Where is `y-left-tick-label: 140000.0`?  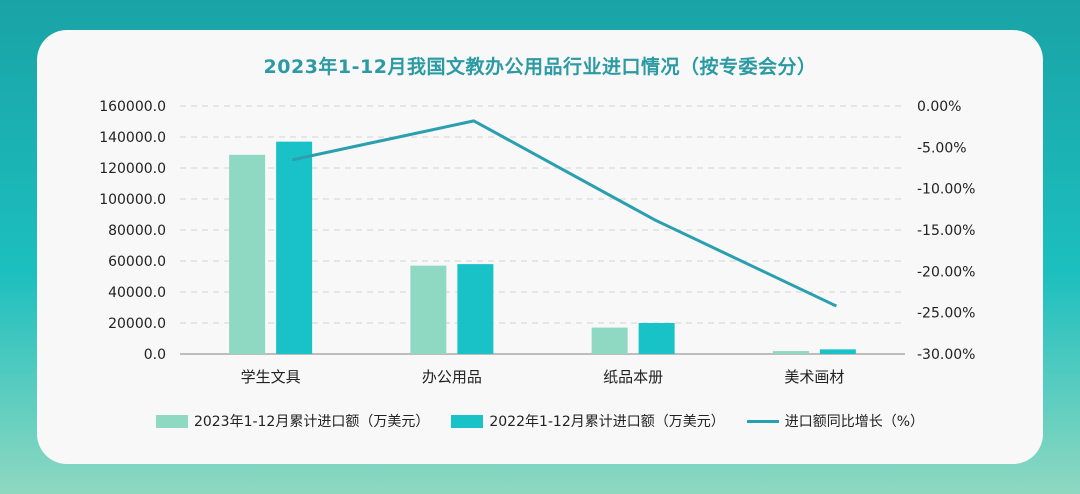 y-left-tick-label: 140000.0 is located at coordinates (132, 138).